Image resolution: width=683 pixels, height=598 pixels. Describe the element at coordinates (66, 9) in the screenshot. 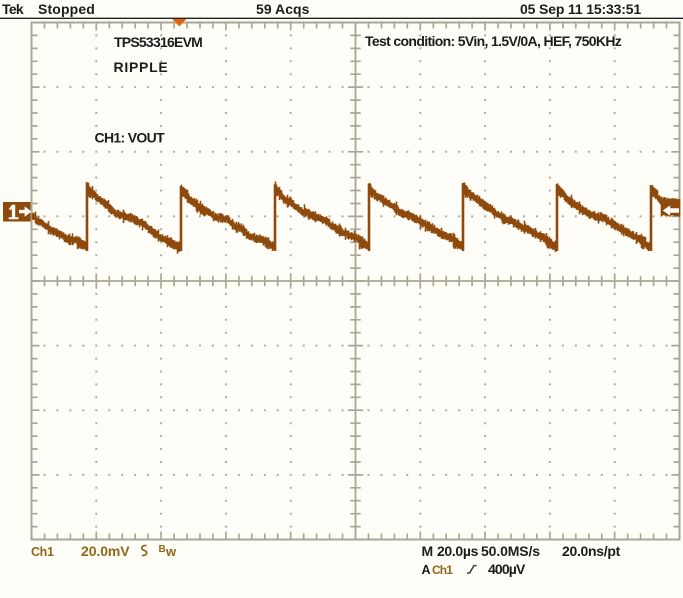

I see `svg-text: Stopped` at that location.